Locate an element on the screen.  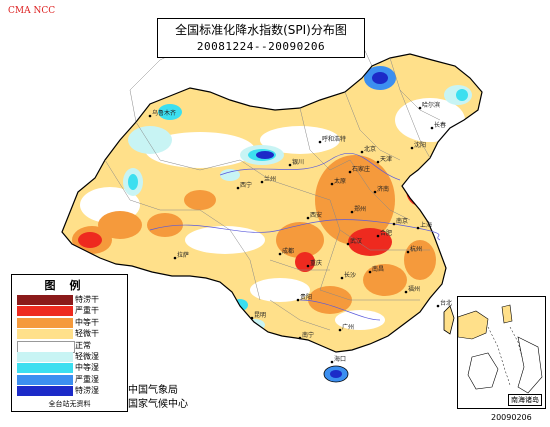
city-marker: 长沙 is located at coordinates (348, 275).